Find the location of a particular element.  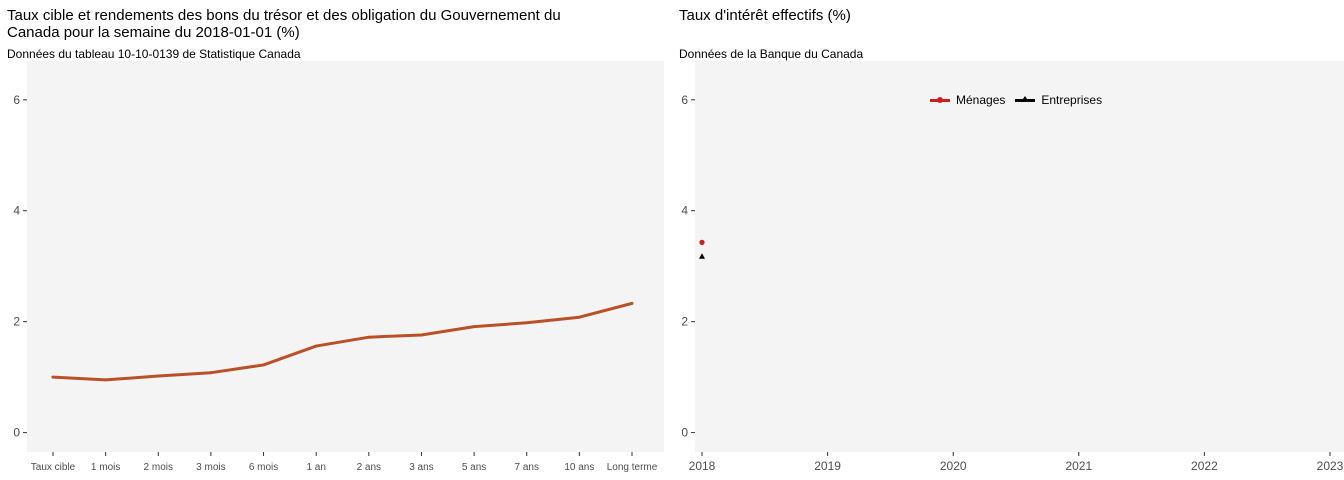

left-x-tick-label: 3 ans is located at coordinates (421, 467).